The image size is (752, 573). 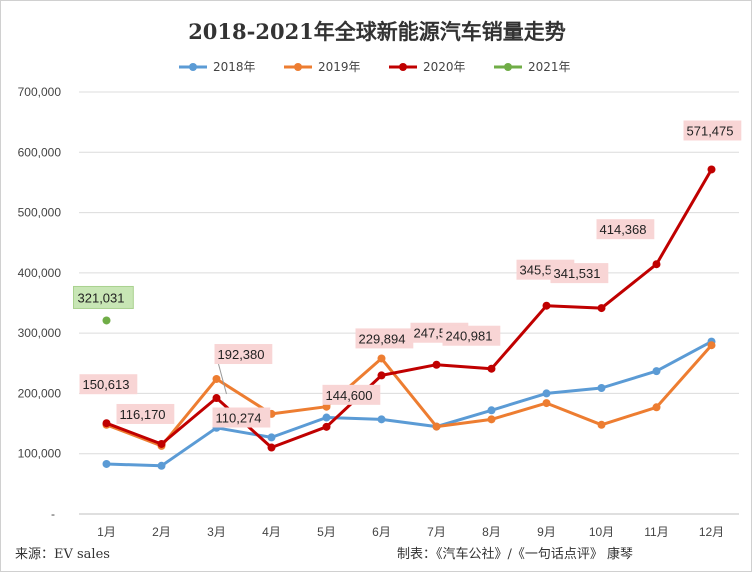 What do you see at coordinates (601, 532) in the screenshot?
I see `x-tick-label: 10月` at bounding box center [601, 532].